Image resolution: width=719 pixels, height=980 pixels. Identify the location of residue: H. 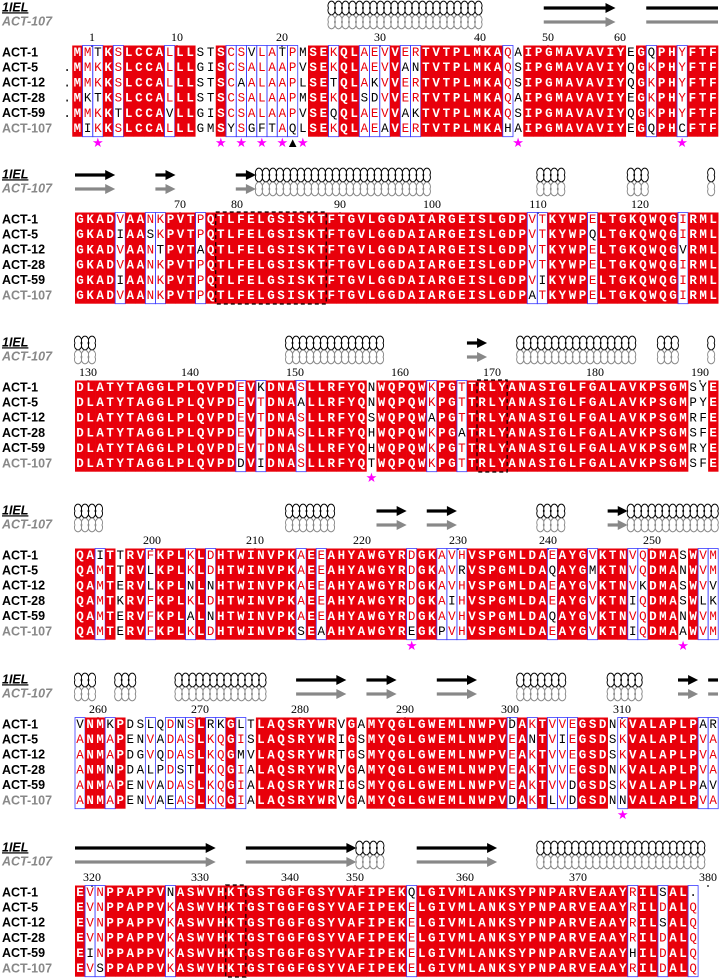
(221, 924).